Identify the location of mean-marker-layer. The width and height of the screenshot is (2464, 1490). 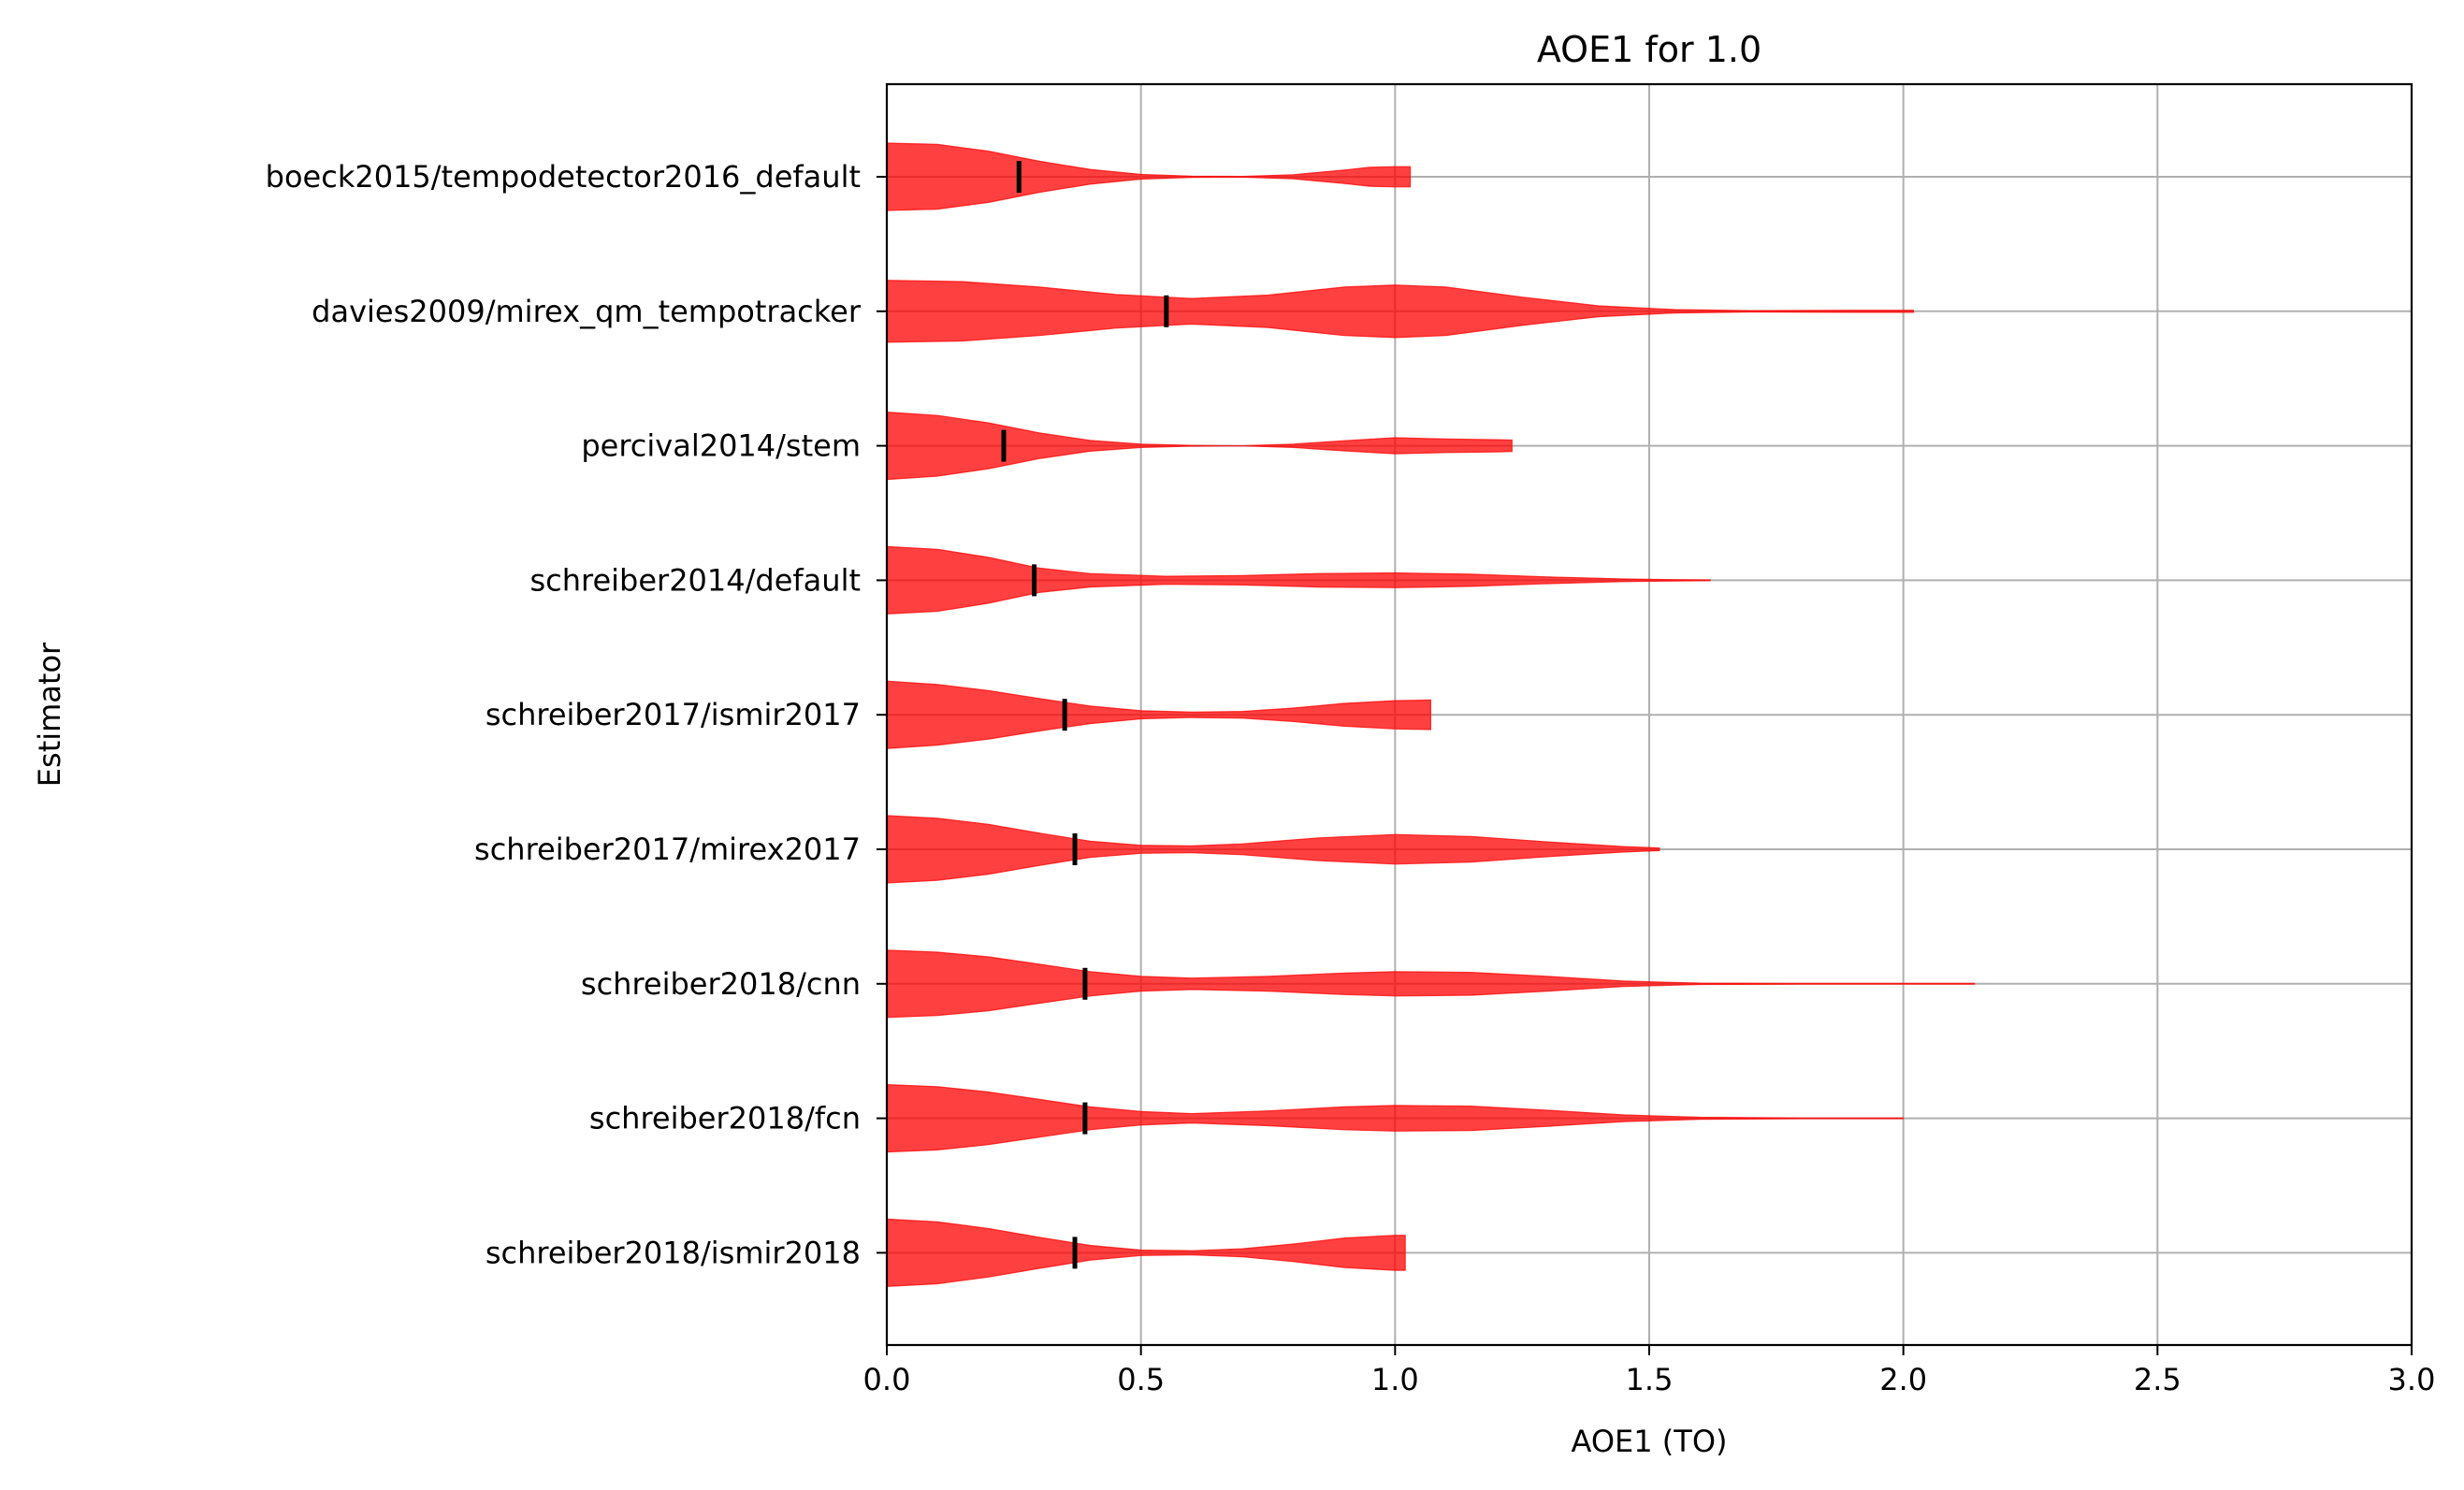
(1085, 715).